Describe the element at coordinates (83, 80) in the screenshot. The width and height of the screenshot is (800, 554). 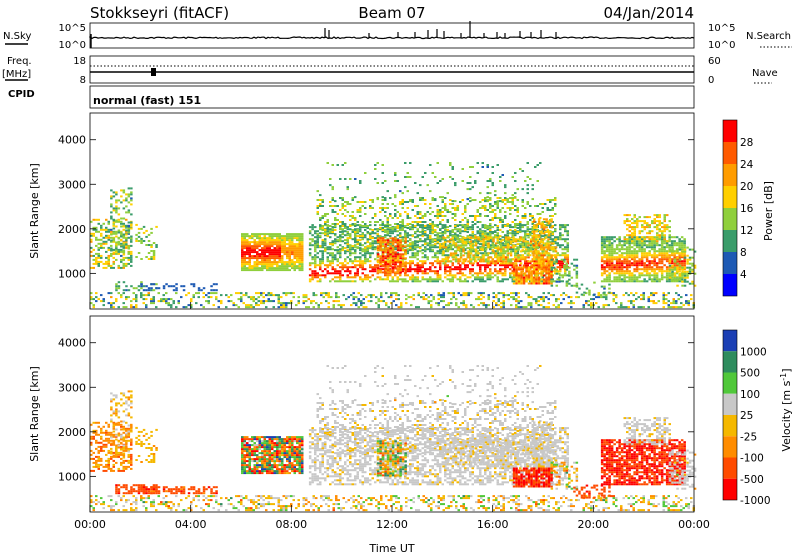
I see `freq-left-bottom: 8` at that location.